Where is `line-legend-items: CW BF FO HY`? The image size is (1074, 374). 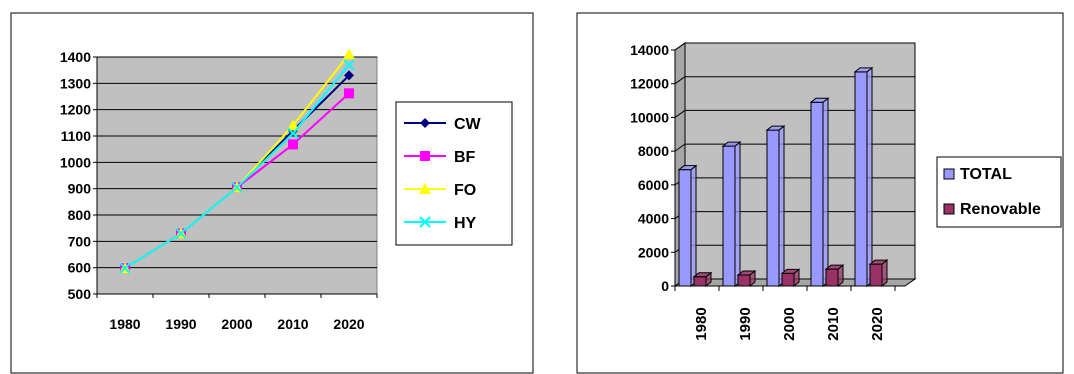 line-legend-items: CW BF FO HY is located at coordinates (443, 174).